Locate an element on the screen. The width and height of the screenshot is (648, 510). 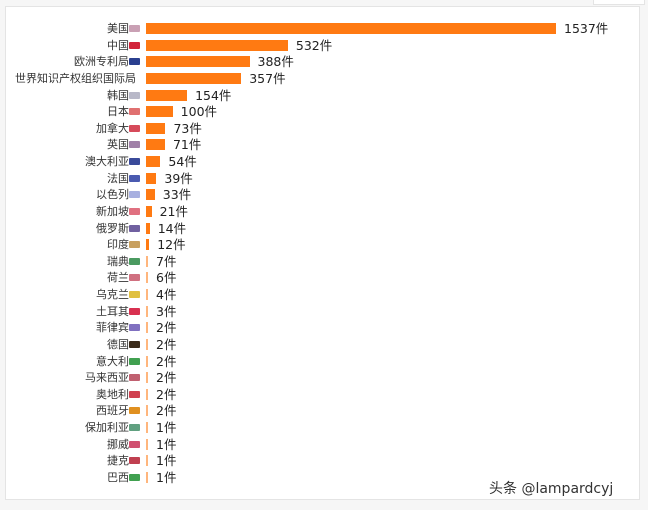
category-label: 荷兰 is located at coordinates (118, 278).